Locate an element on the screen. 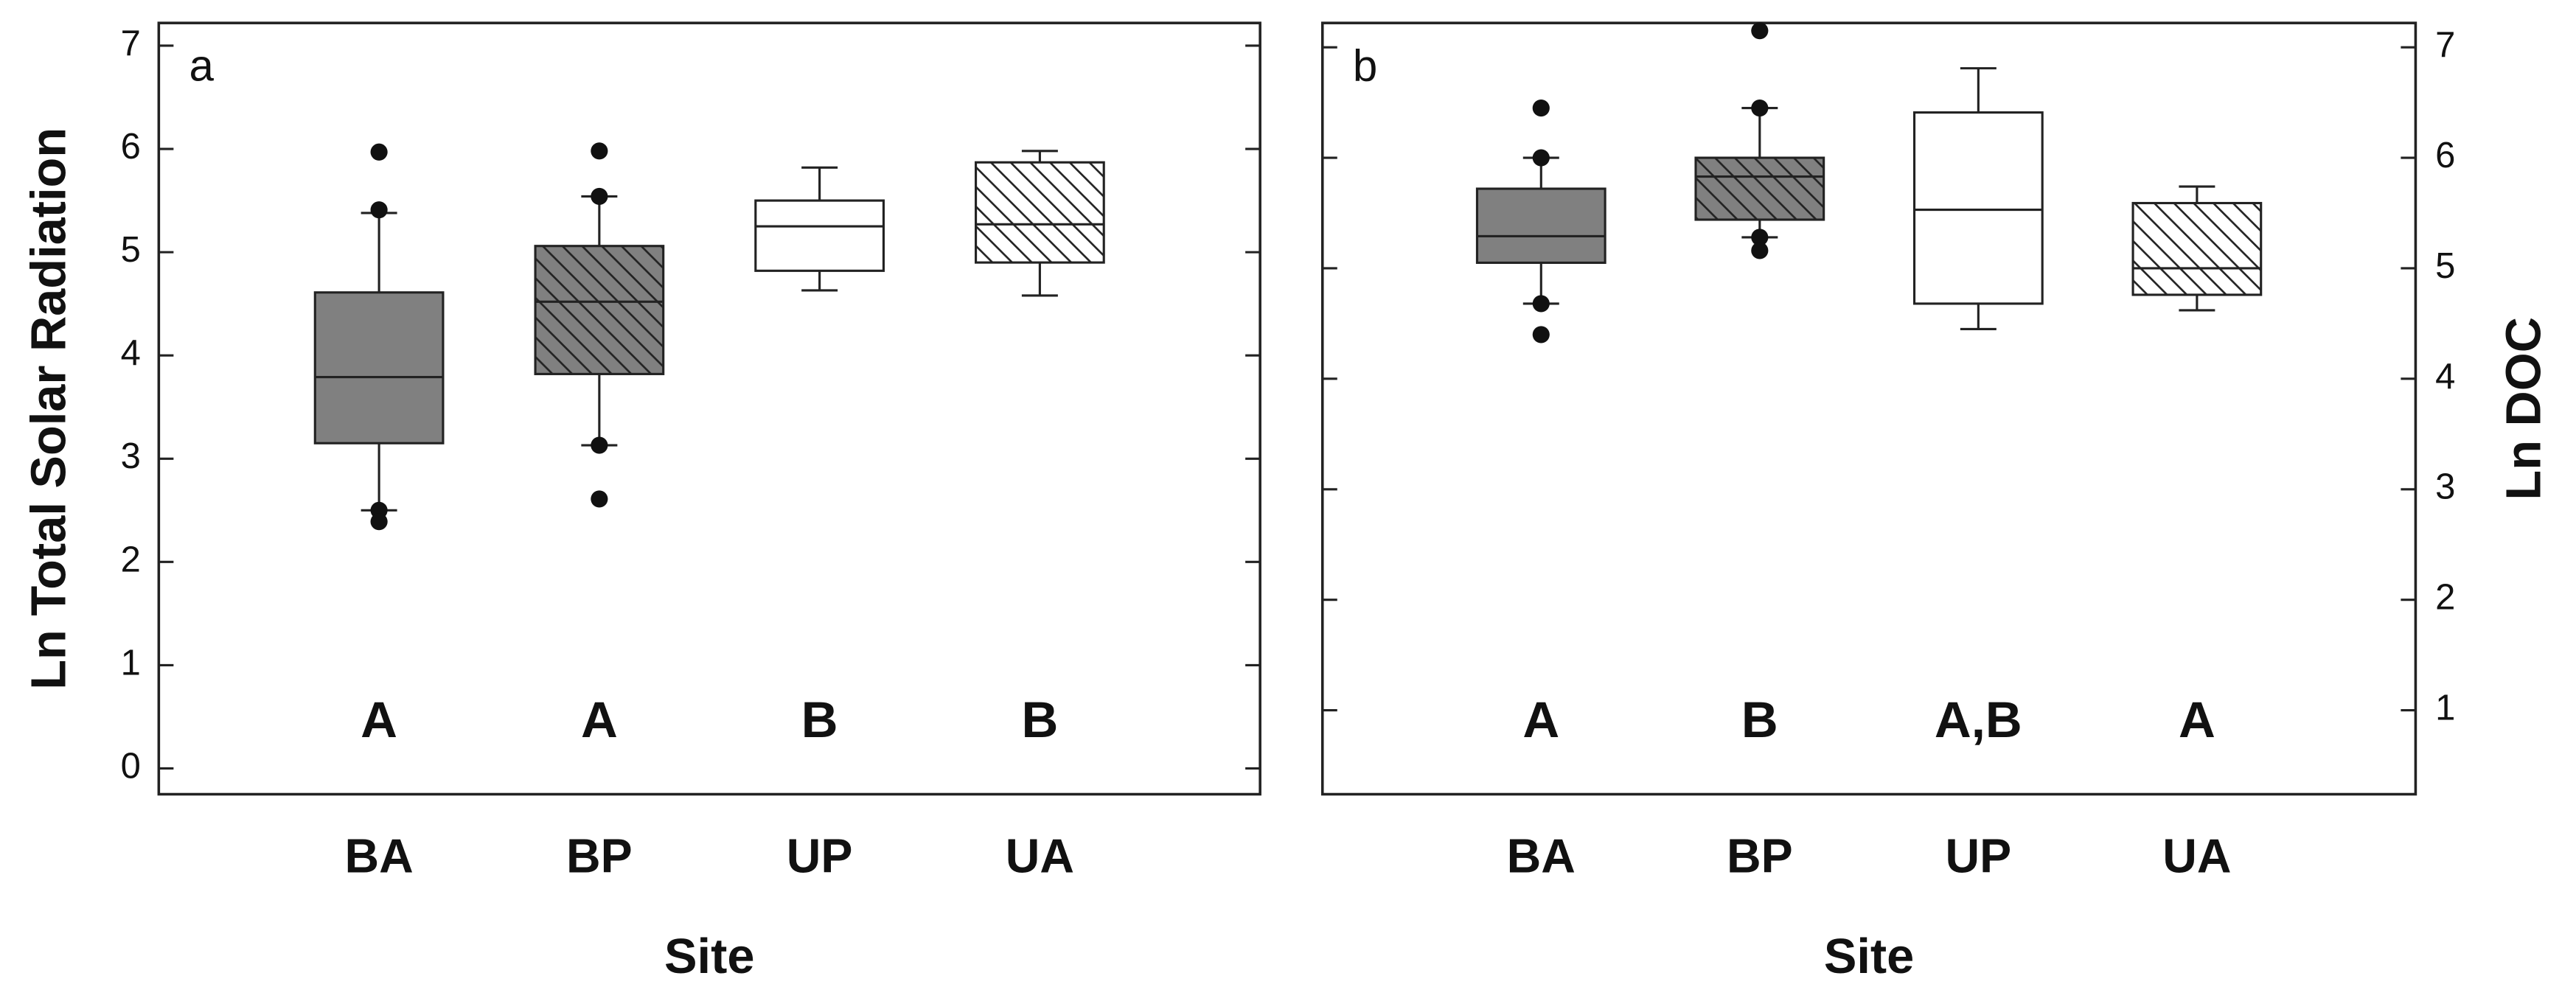 The image size is (2576, 1001). group-letter: A,B is located at coordinates (1979, 720).